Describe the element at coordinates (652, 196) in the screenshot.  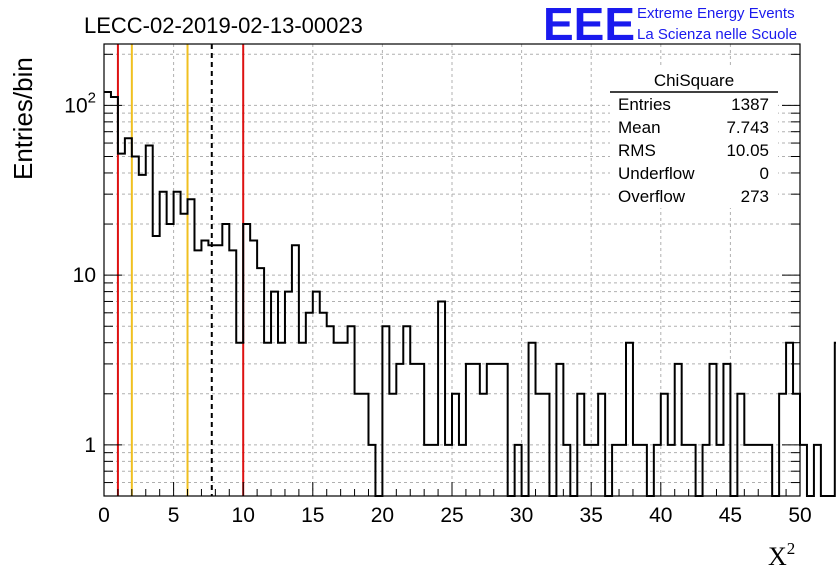
I see `stats-row-label: Overflow` at that location.